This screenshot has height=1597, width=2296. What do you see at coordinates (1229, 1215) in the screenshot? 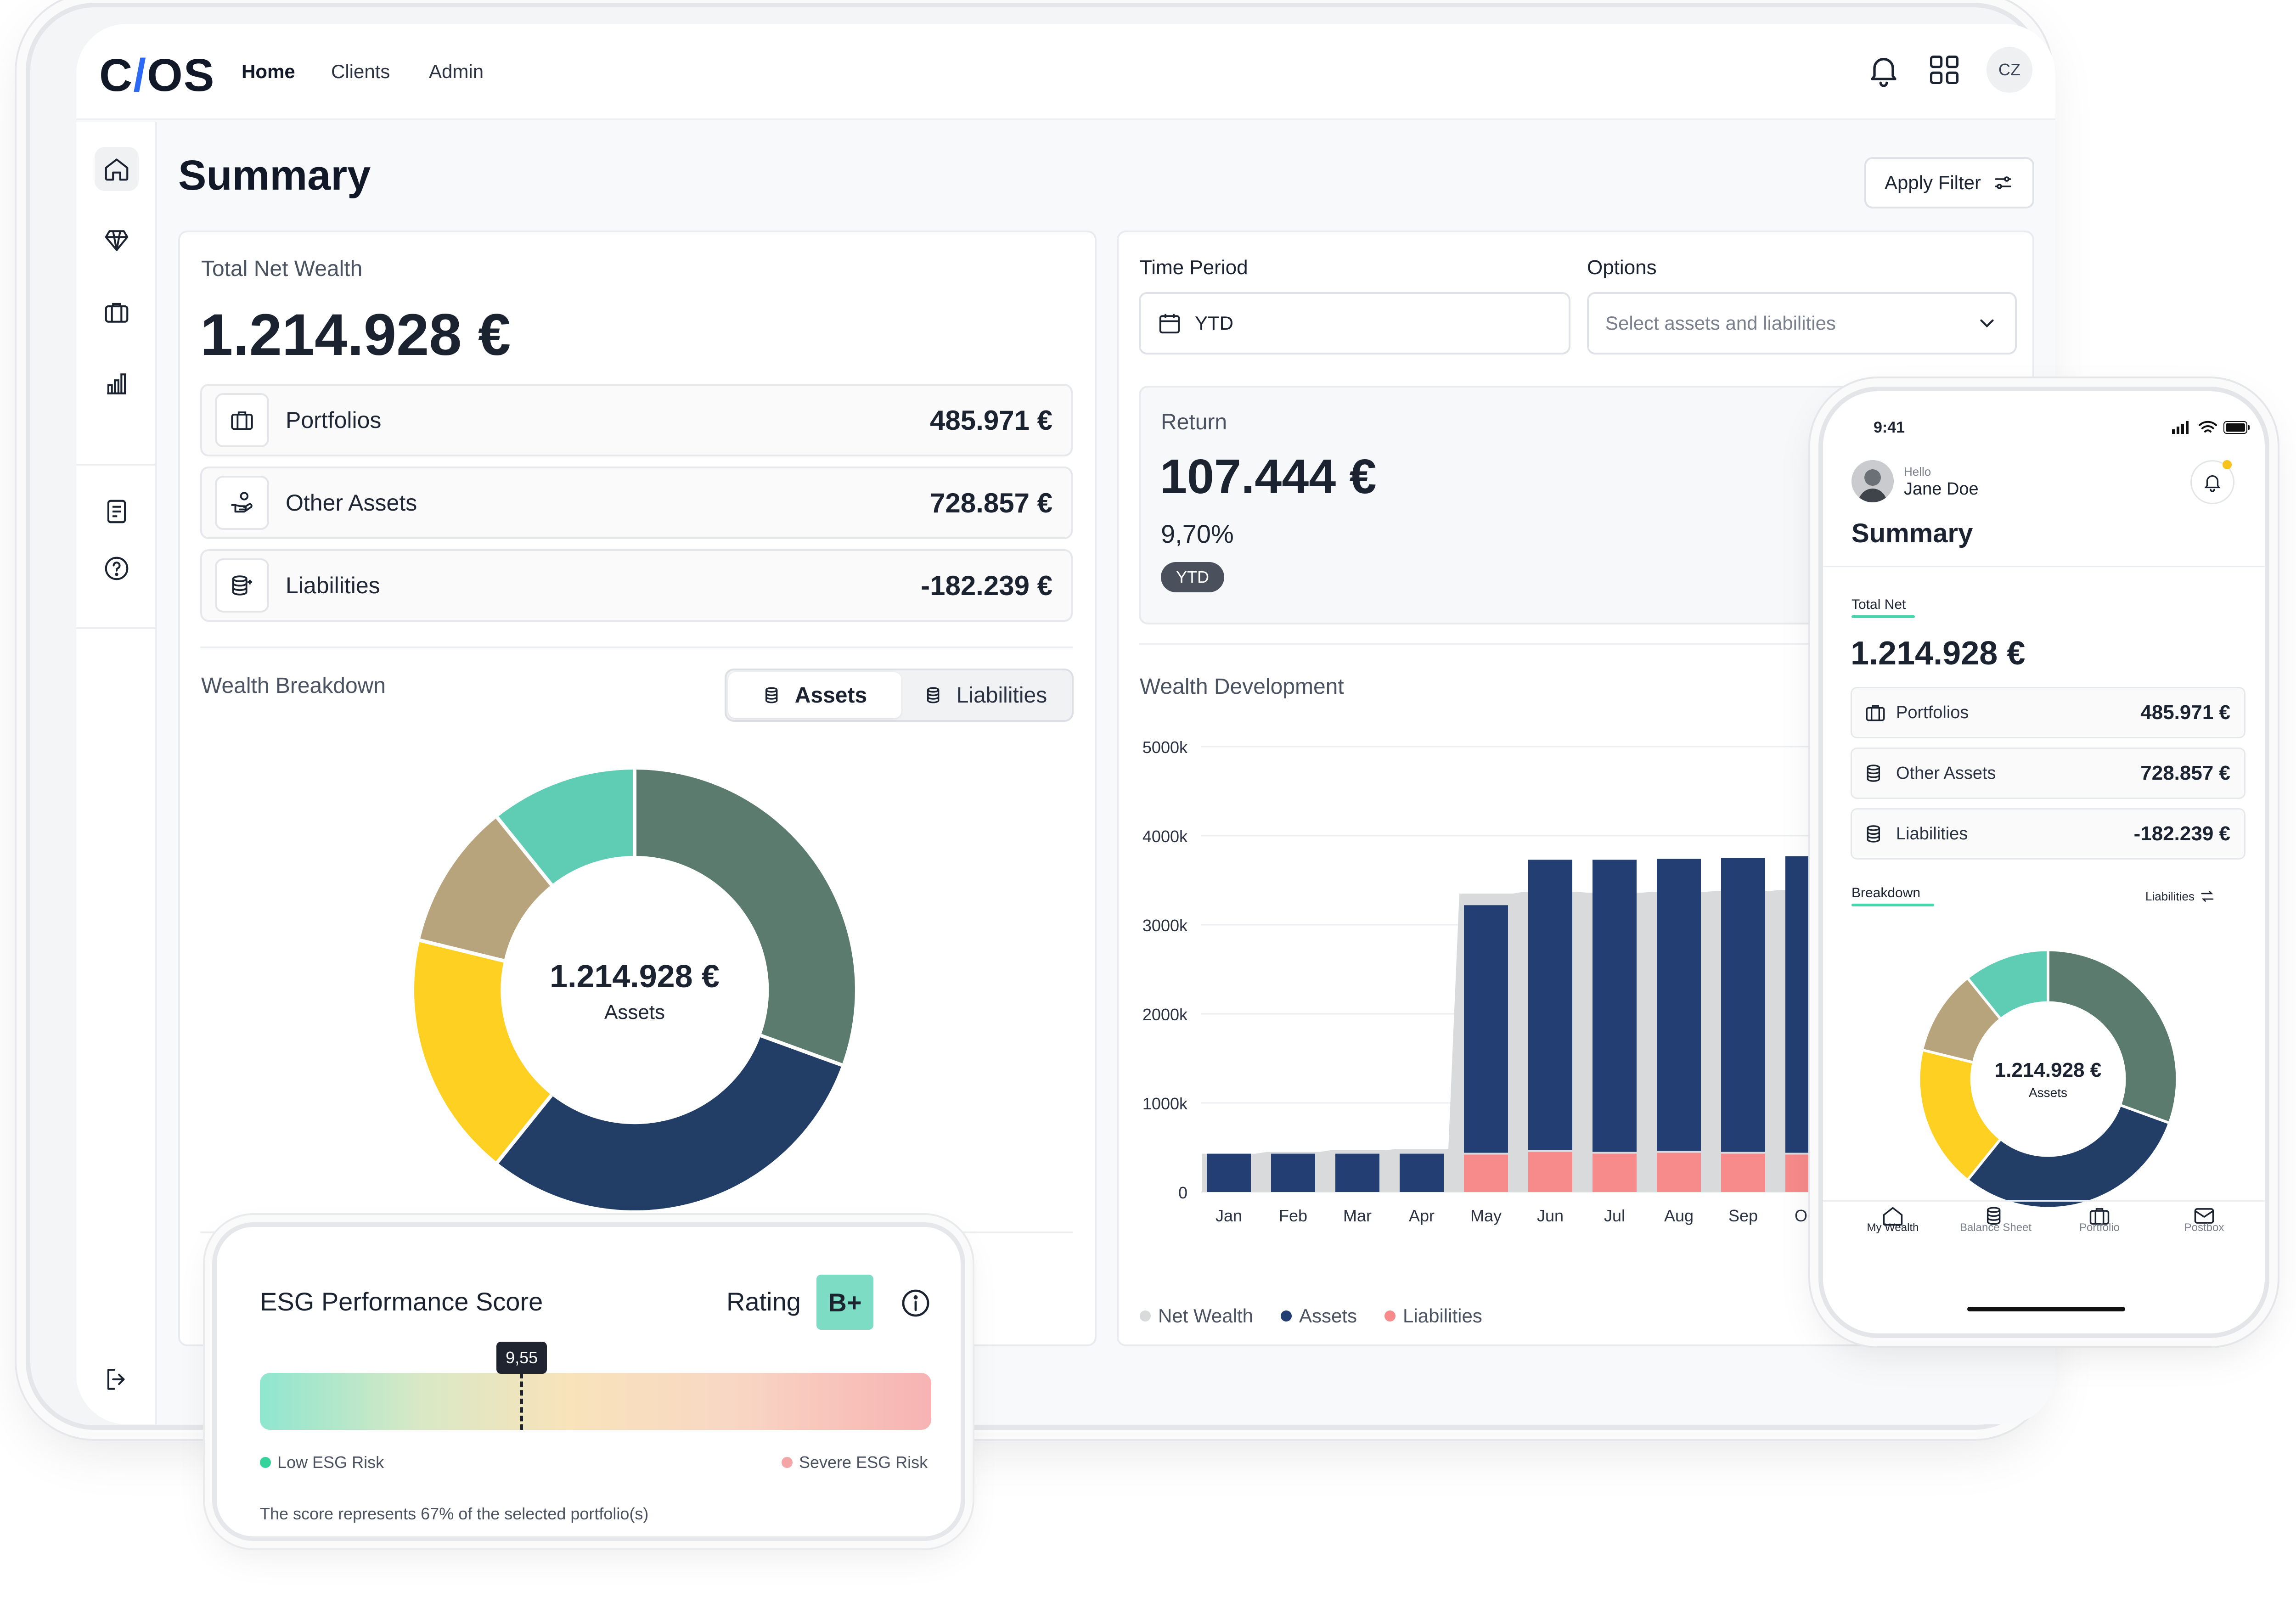
I see `x-tick-label: Jan` at bounding box center [1229, 1215].